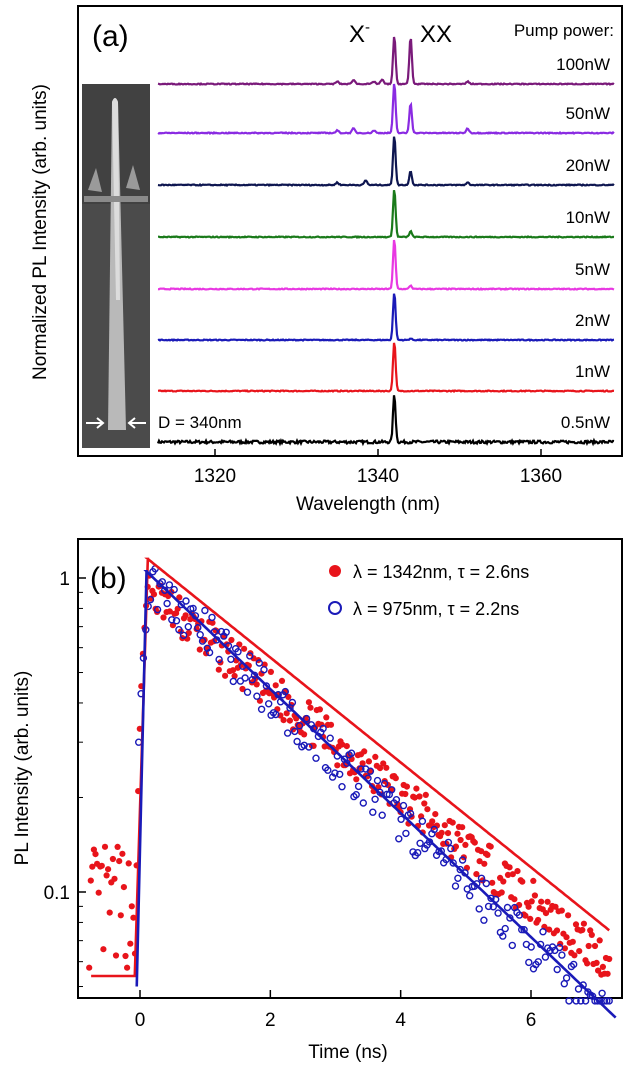 The height and width of the screenshot is (1079, 635). I want to click on spectrum-5nW, so click(386, 265).